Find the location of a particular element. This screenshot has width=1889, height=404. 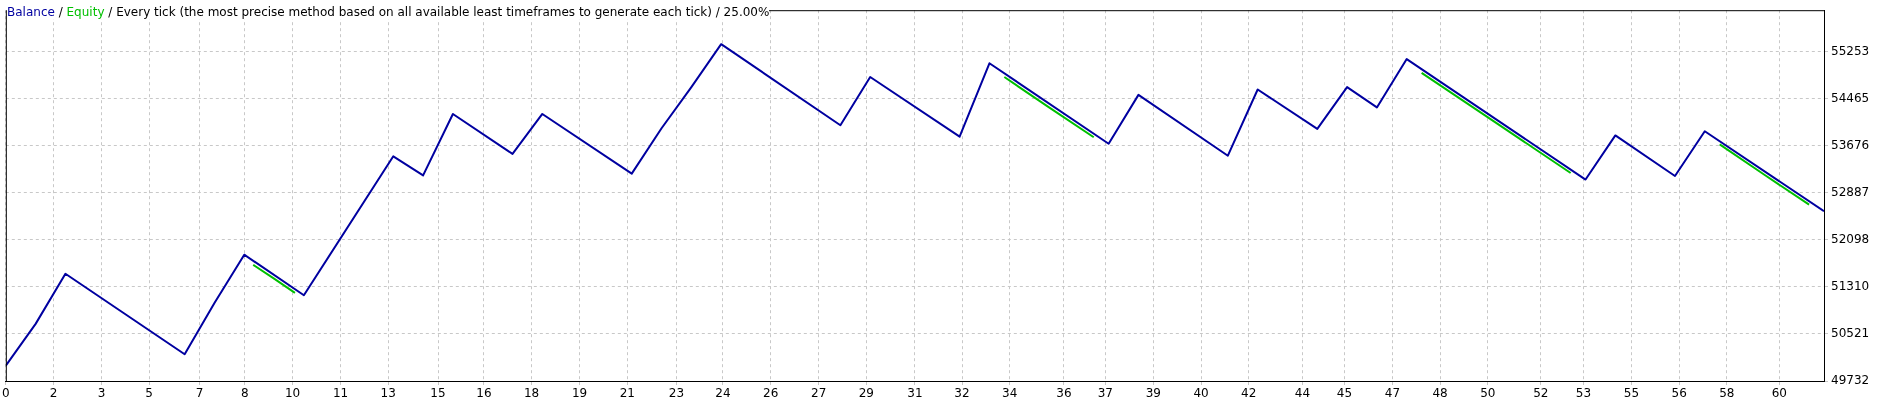

x-tick-label: 55 is located at coordinates (1631, 393).